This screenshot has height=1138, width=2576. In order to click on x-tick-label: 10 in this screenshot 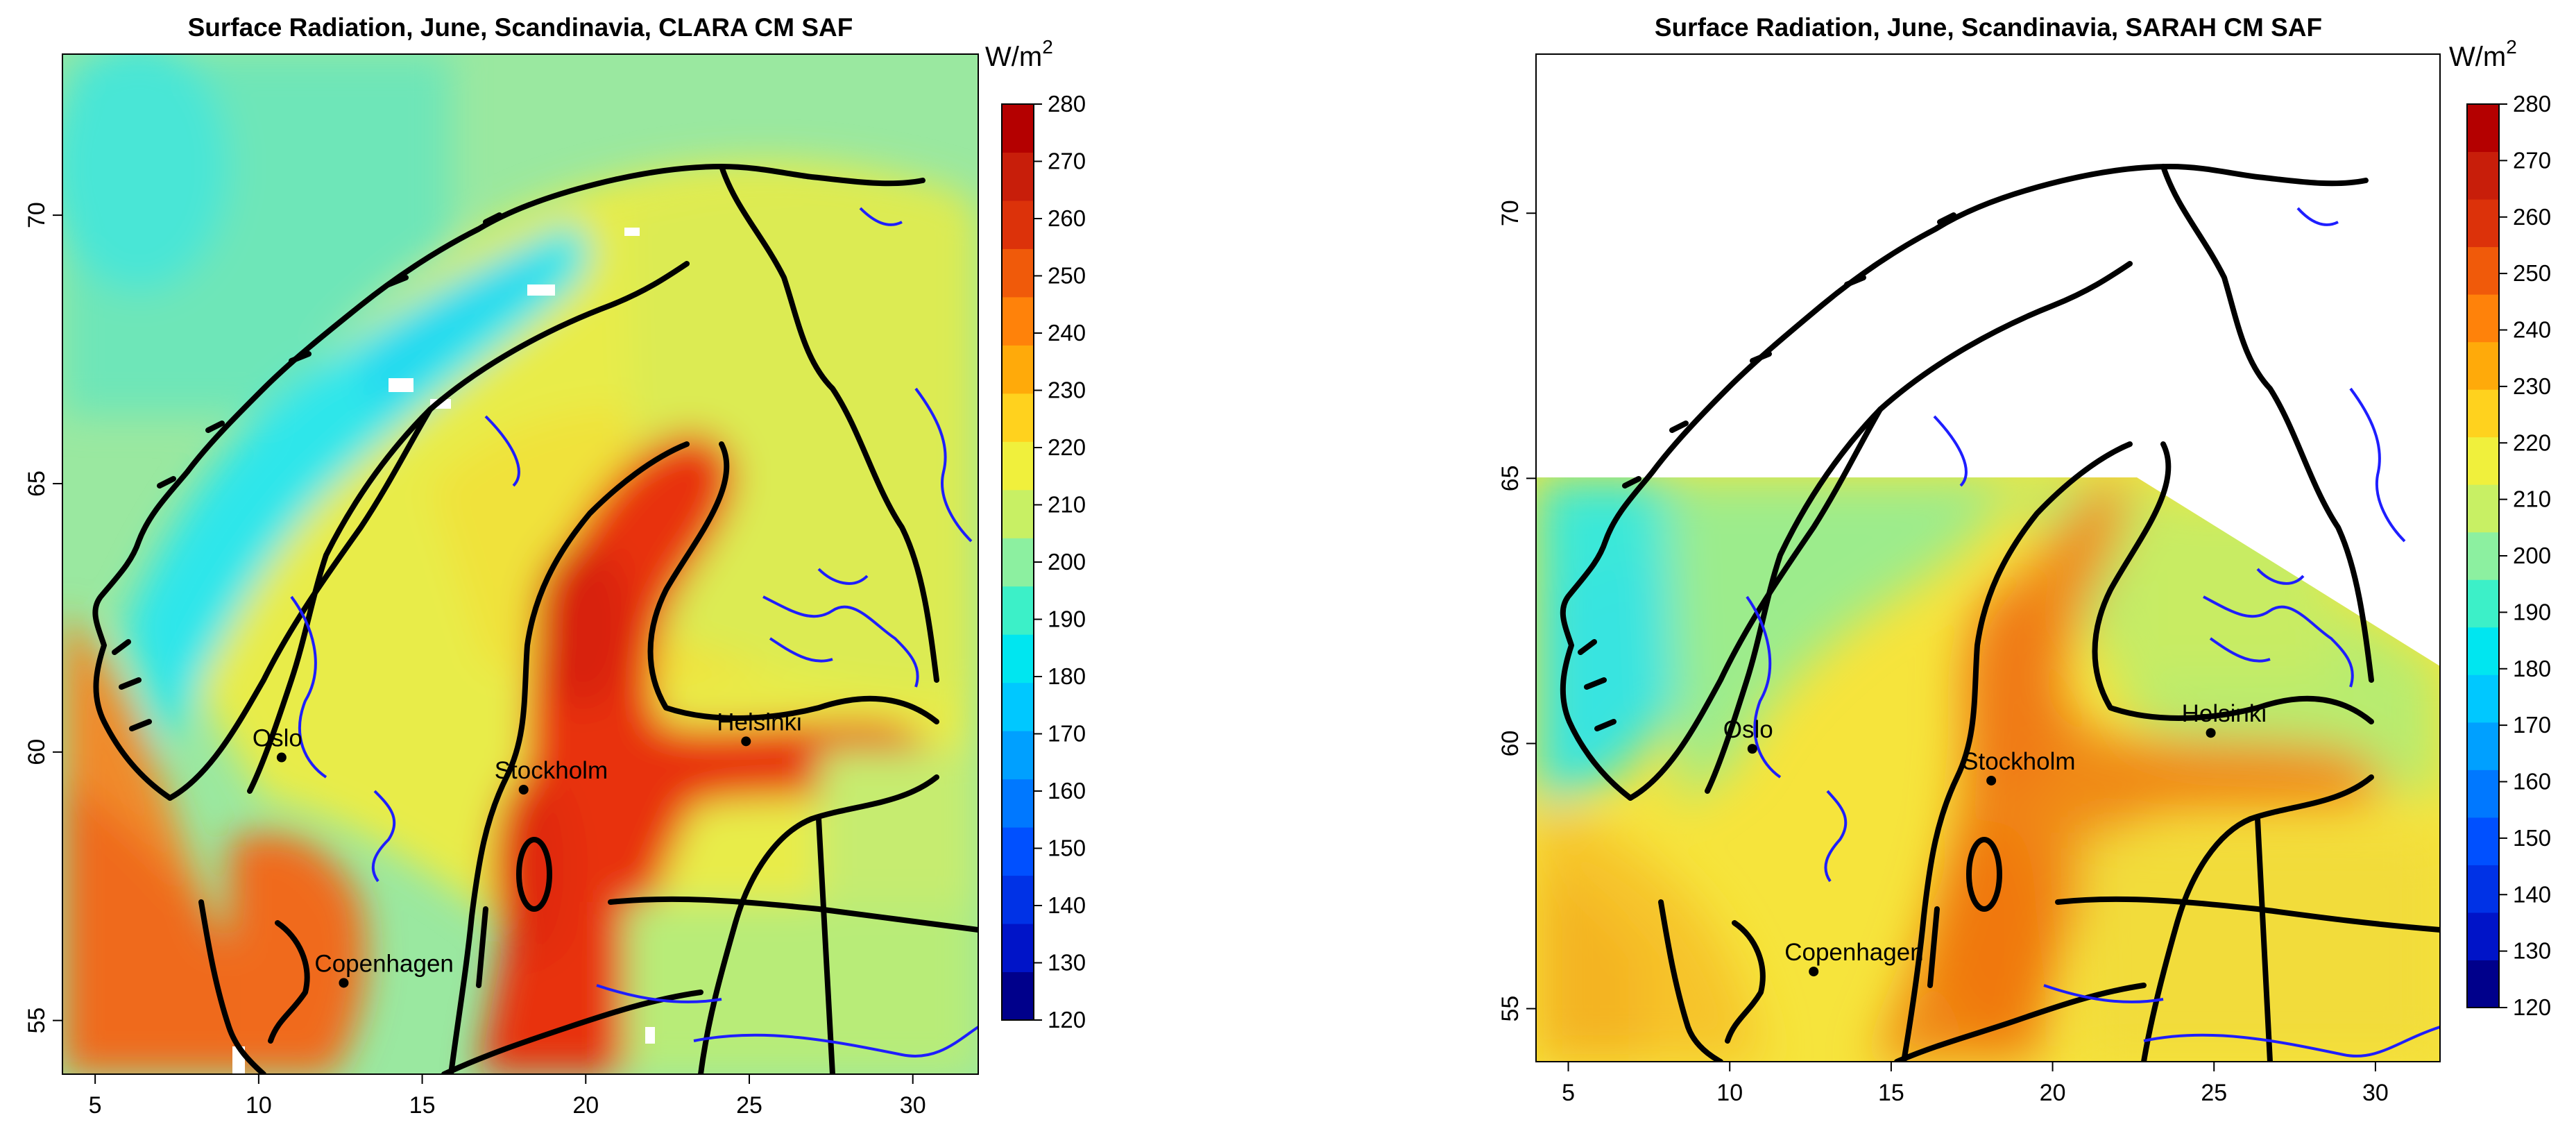, I will do `click(1729, 1093)`.